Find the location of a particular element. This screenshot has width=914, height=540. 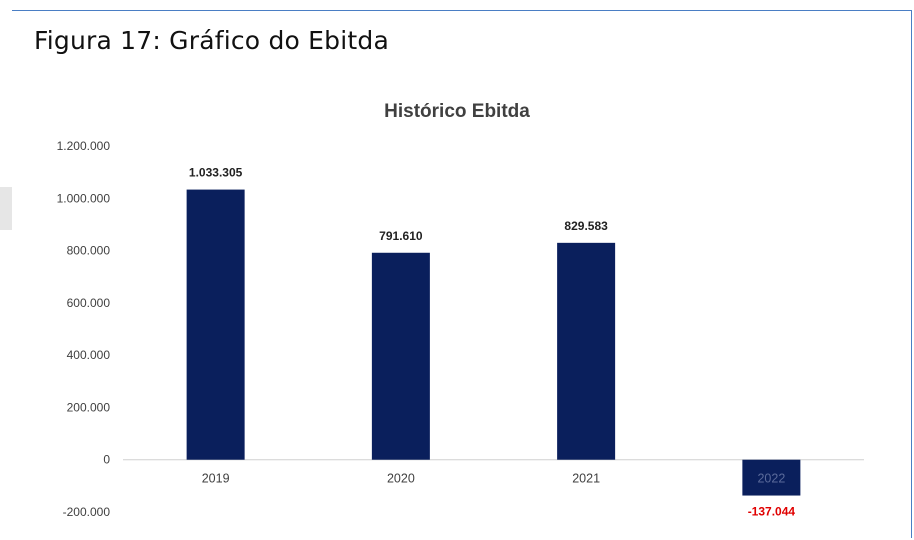

x-tick-label: 2020 is located at coordinates (401, 479).